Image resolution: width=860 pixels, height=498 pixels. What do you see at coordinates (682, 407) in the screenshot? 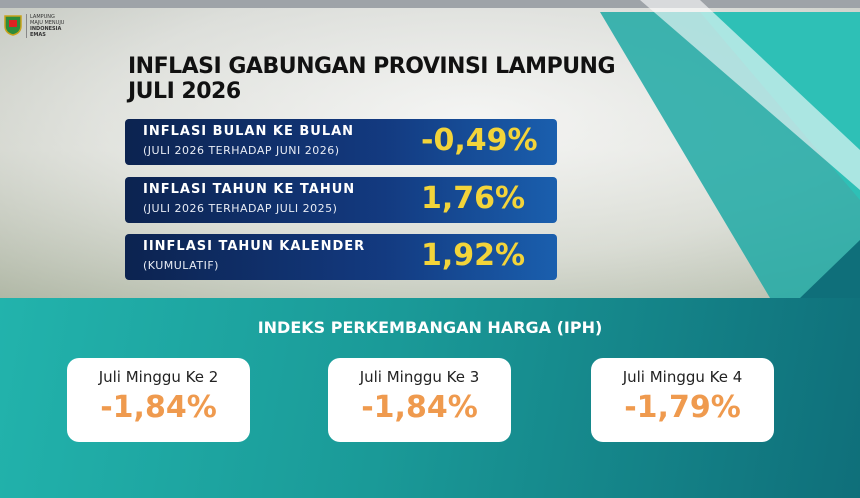
I see `card-value: -1,79%` at bounding box center [682, 407].